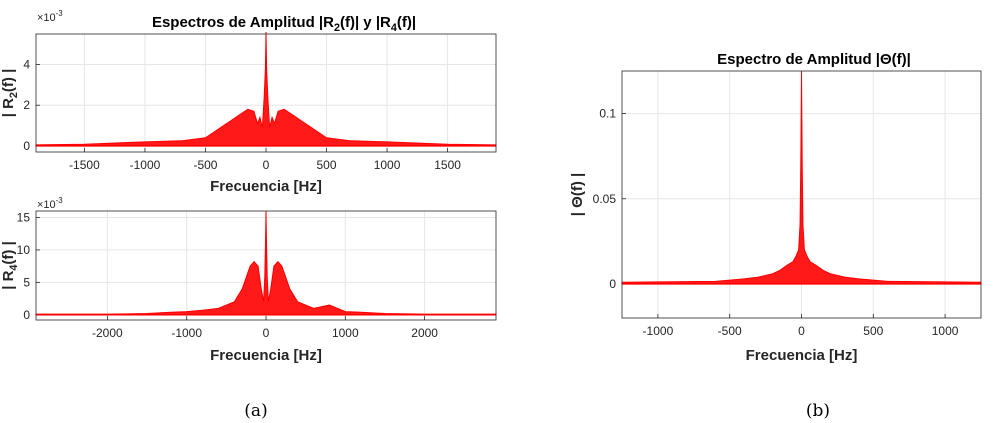 The image size is (1007, 423). Describe the element at coordinates (84, 165) in the screenshot. I see `x-tick-label: -1500` at that location.